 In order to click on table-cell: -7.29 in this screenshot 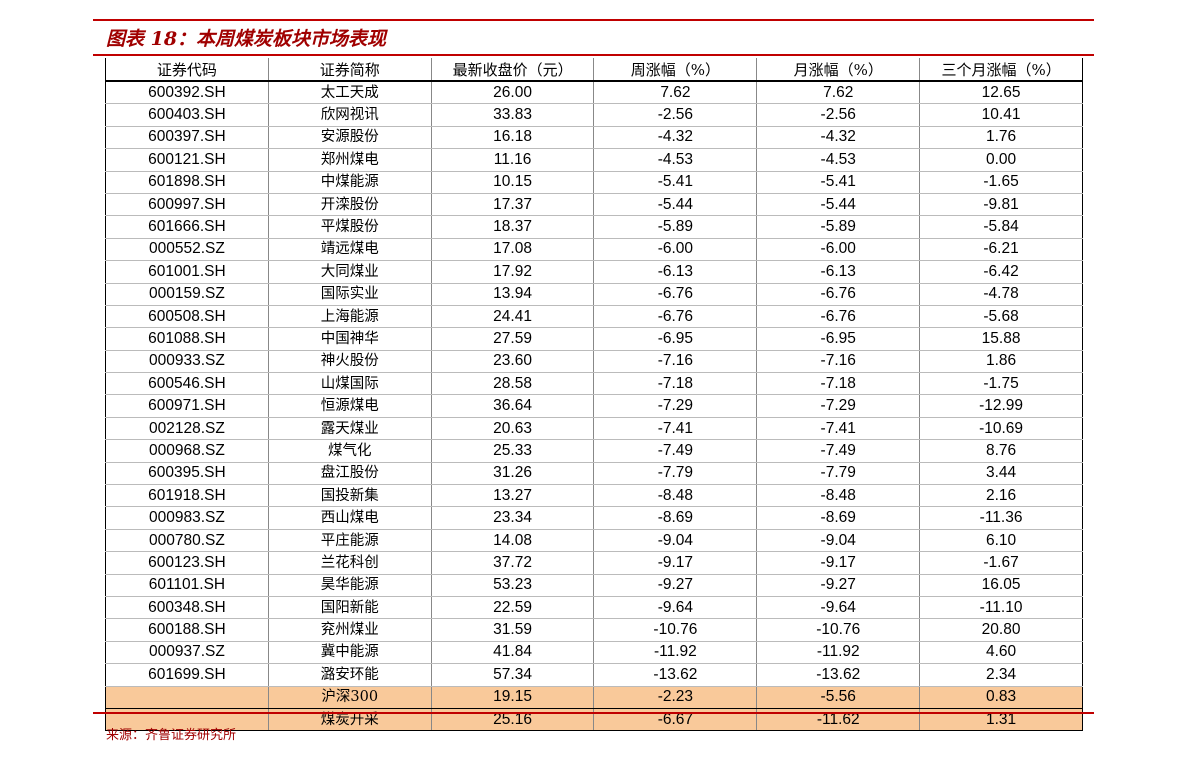, I will do `click(675, 406)`.